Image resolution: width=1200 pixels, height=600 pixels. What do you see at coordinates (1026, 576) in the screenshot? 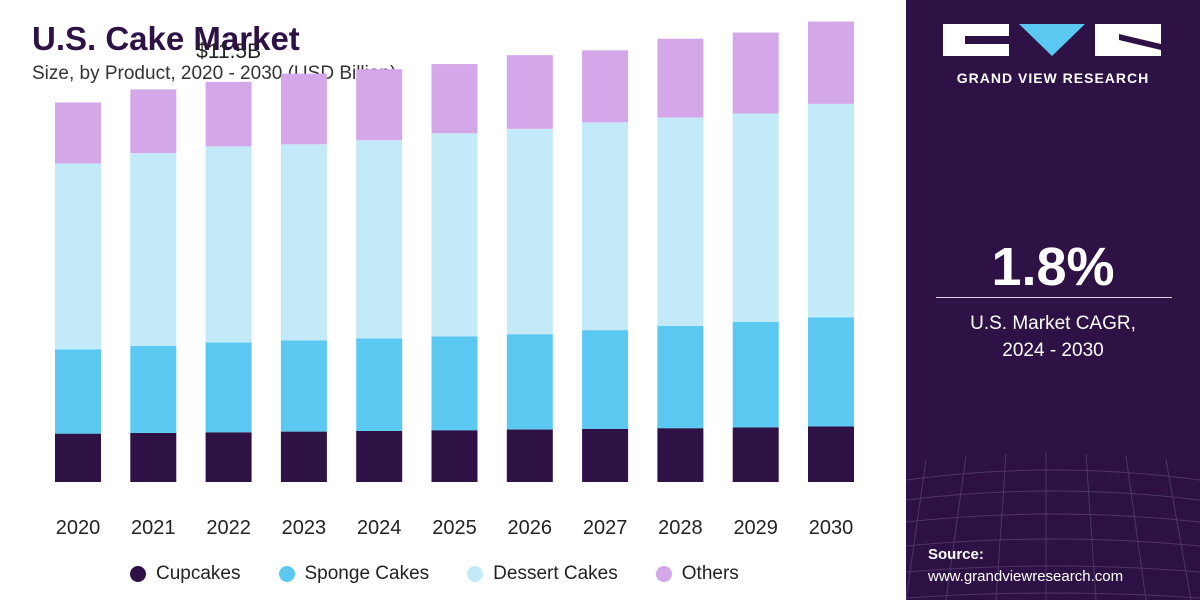
I see `source-link: www.grandviewresearch.com` at bounding box center [1026, 576].